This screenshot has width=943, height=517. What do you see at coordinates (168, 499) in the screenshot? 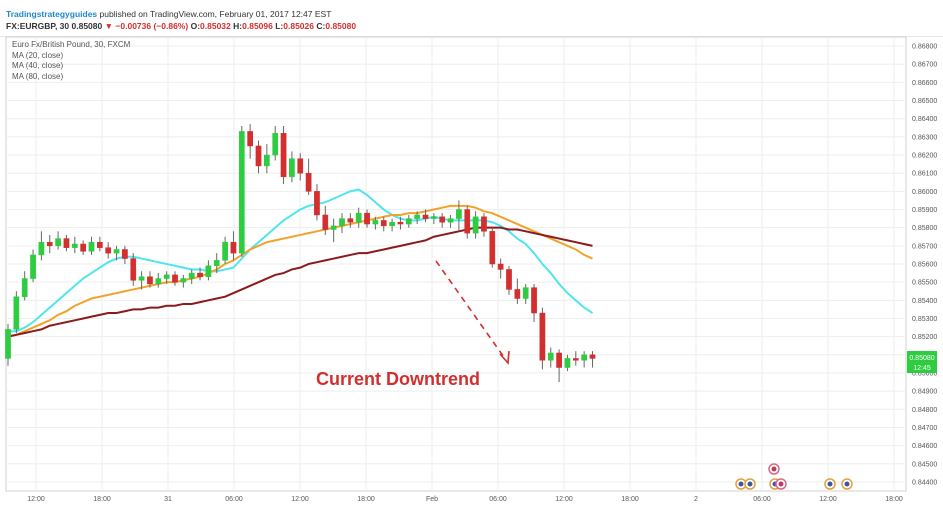
I see `x-tick-label: 31` at bounding box center [168, 499].